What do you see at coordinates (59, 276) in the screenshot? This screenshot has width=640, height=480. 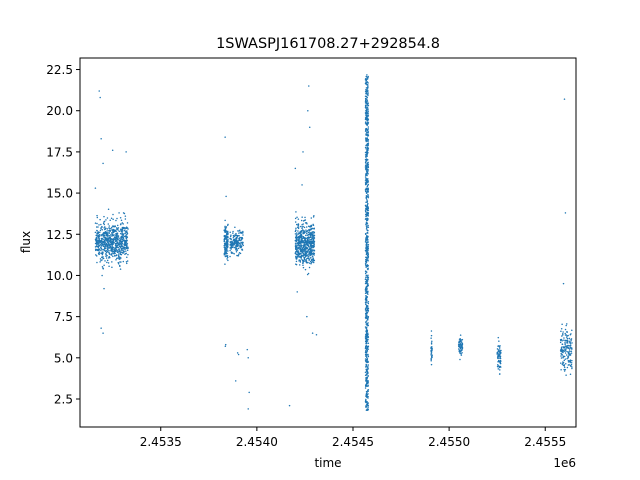 I see `y-tick-label: 10.0` at bounding box center [59, 276].